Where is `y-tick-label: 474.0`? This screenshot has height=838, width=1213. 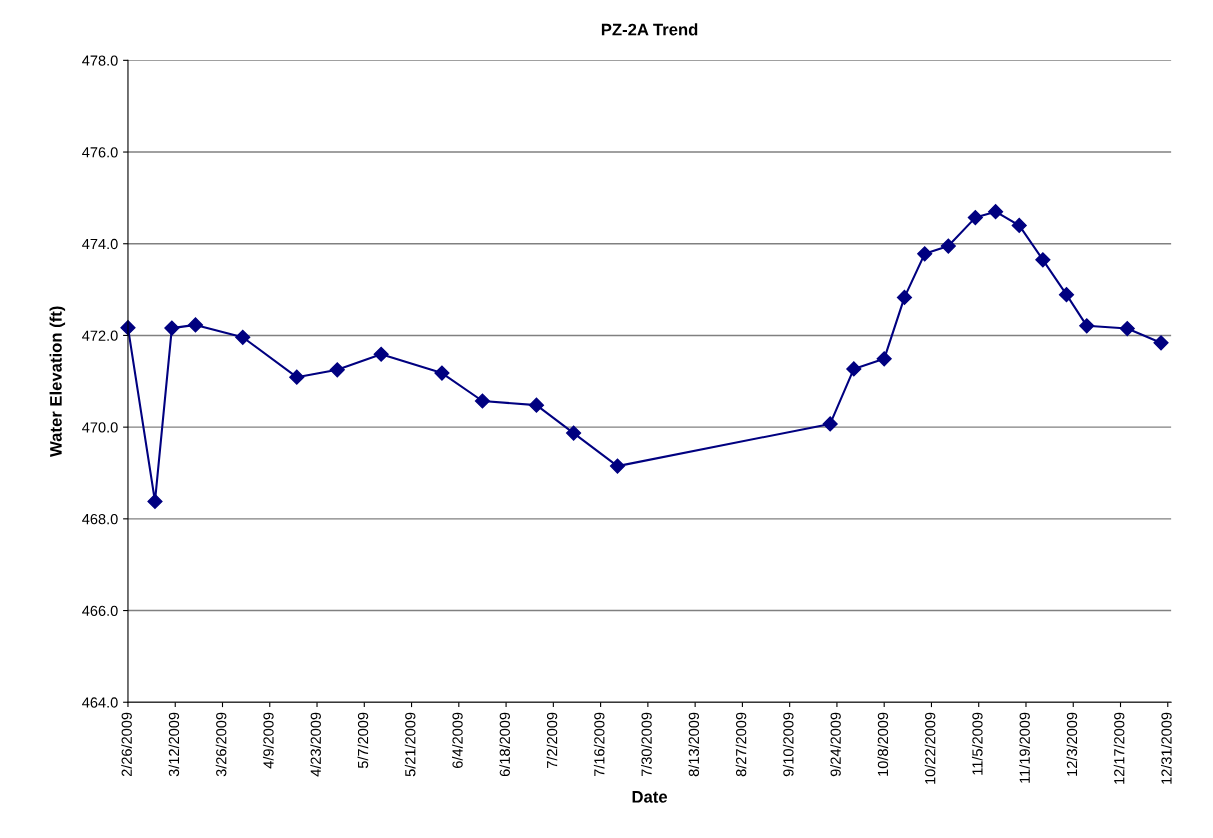 y-tick-label: 474.0 is located at coordinates (100, 244).